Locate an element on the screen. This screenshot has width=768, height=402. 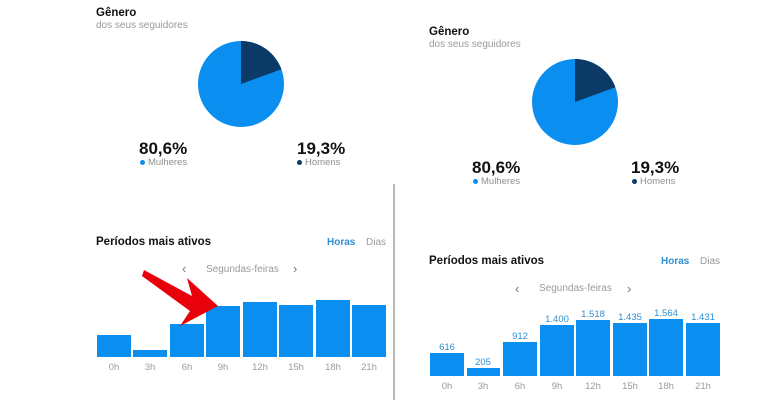
bar-value: 1.518 is located at coordinates (593, 314).